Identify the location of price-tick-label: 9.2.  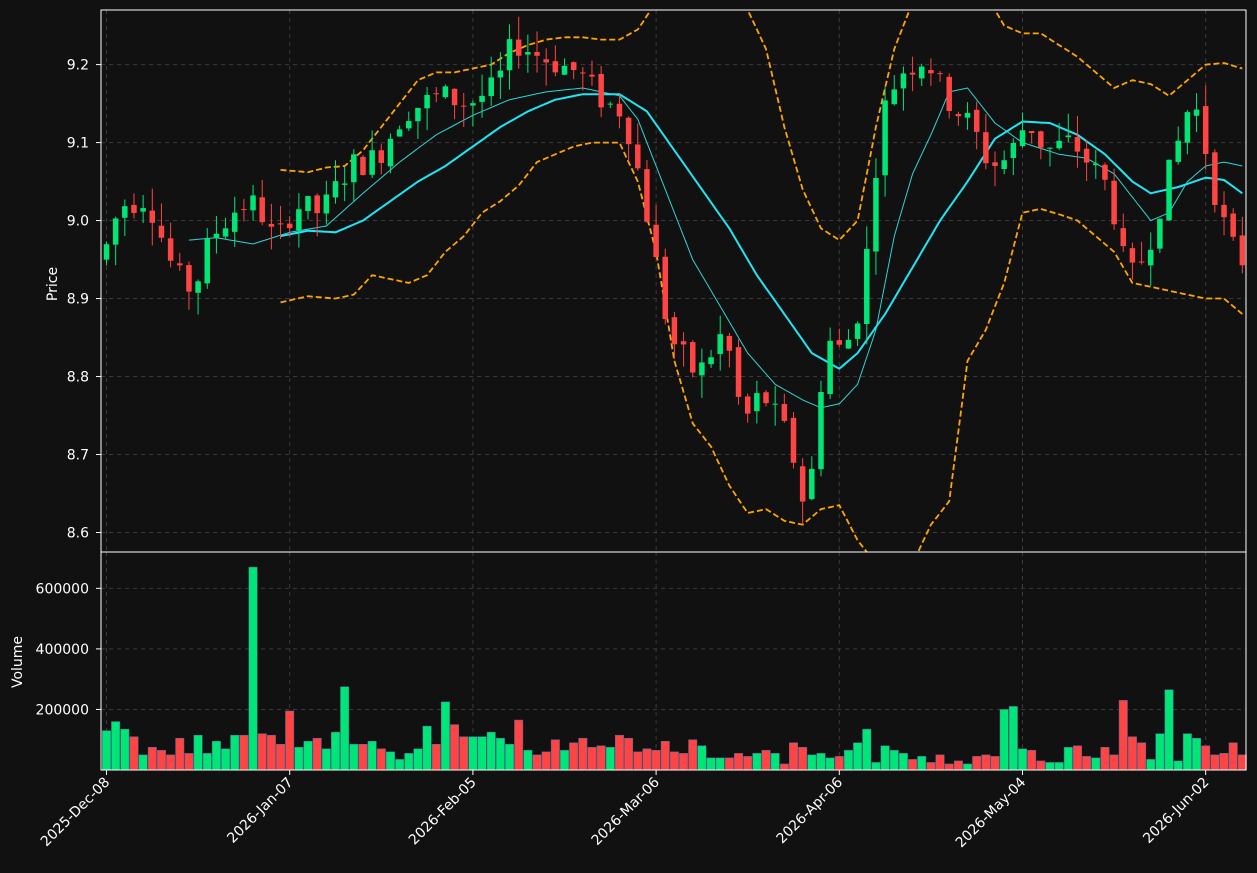
(78, 66).